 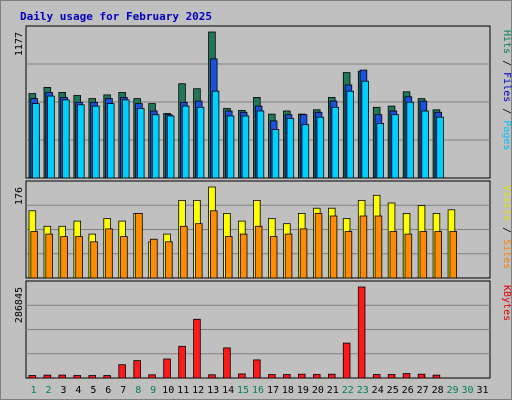 I want to click on day-label-28: 28, so click(x=438, y=390).